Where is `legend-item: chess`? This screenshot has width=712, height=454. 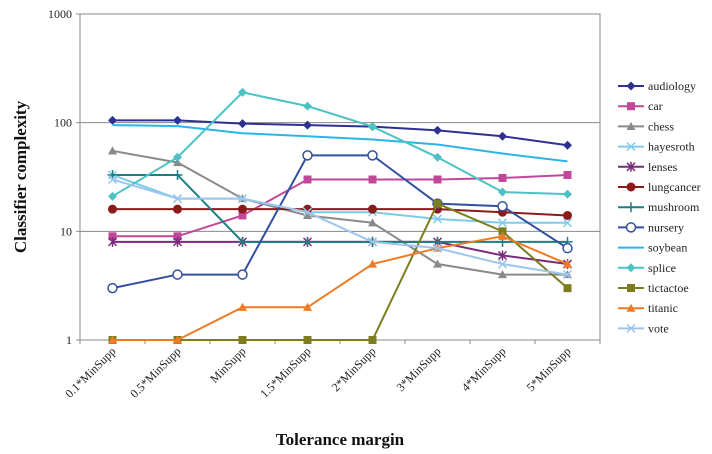 legend-item: chess is located at coordinates (646, 126).